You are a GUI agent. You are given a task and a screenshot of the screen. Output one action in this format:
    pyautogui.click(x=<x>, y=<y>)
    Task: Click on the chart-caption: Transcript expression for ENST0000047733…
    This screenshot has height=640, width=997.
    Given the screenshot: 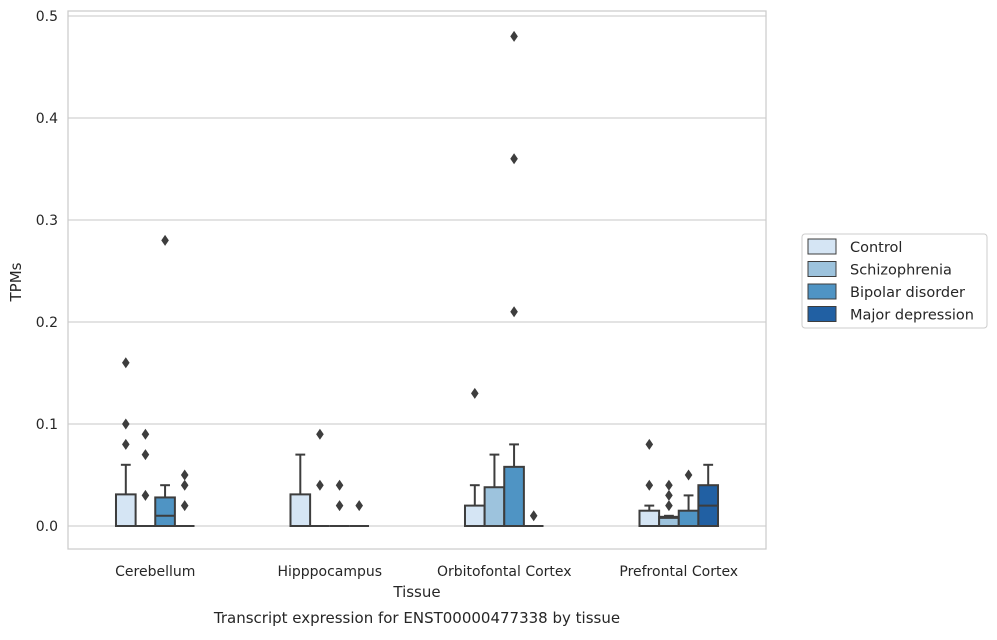 What is the action you would take?
    pyautogui.click(x=416, y=618)
    